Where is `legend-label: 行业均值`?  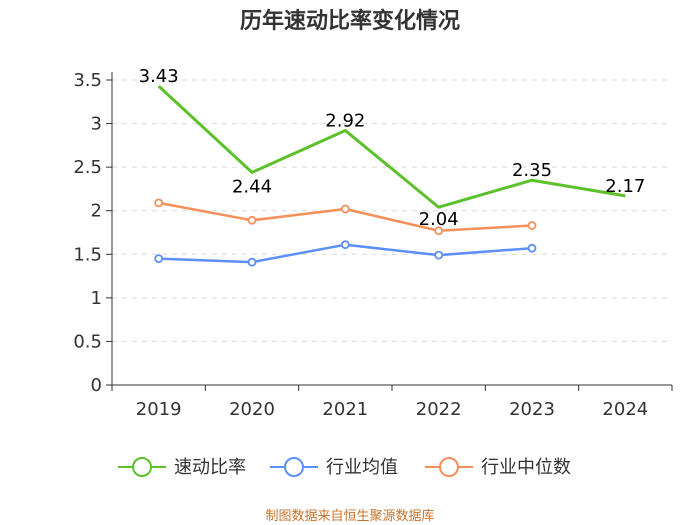 legend-label: 行业均值 is located at coordinates (362, 467).